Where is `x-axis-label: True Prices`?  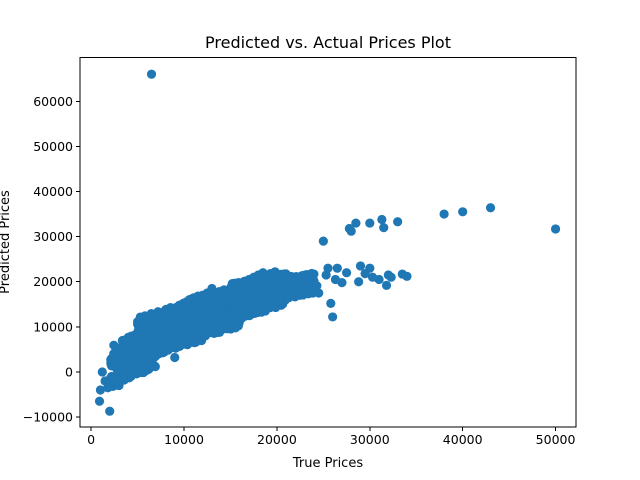 x-axis-label: True Prices is located at coordinates (327, 463).